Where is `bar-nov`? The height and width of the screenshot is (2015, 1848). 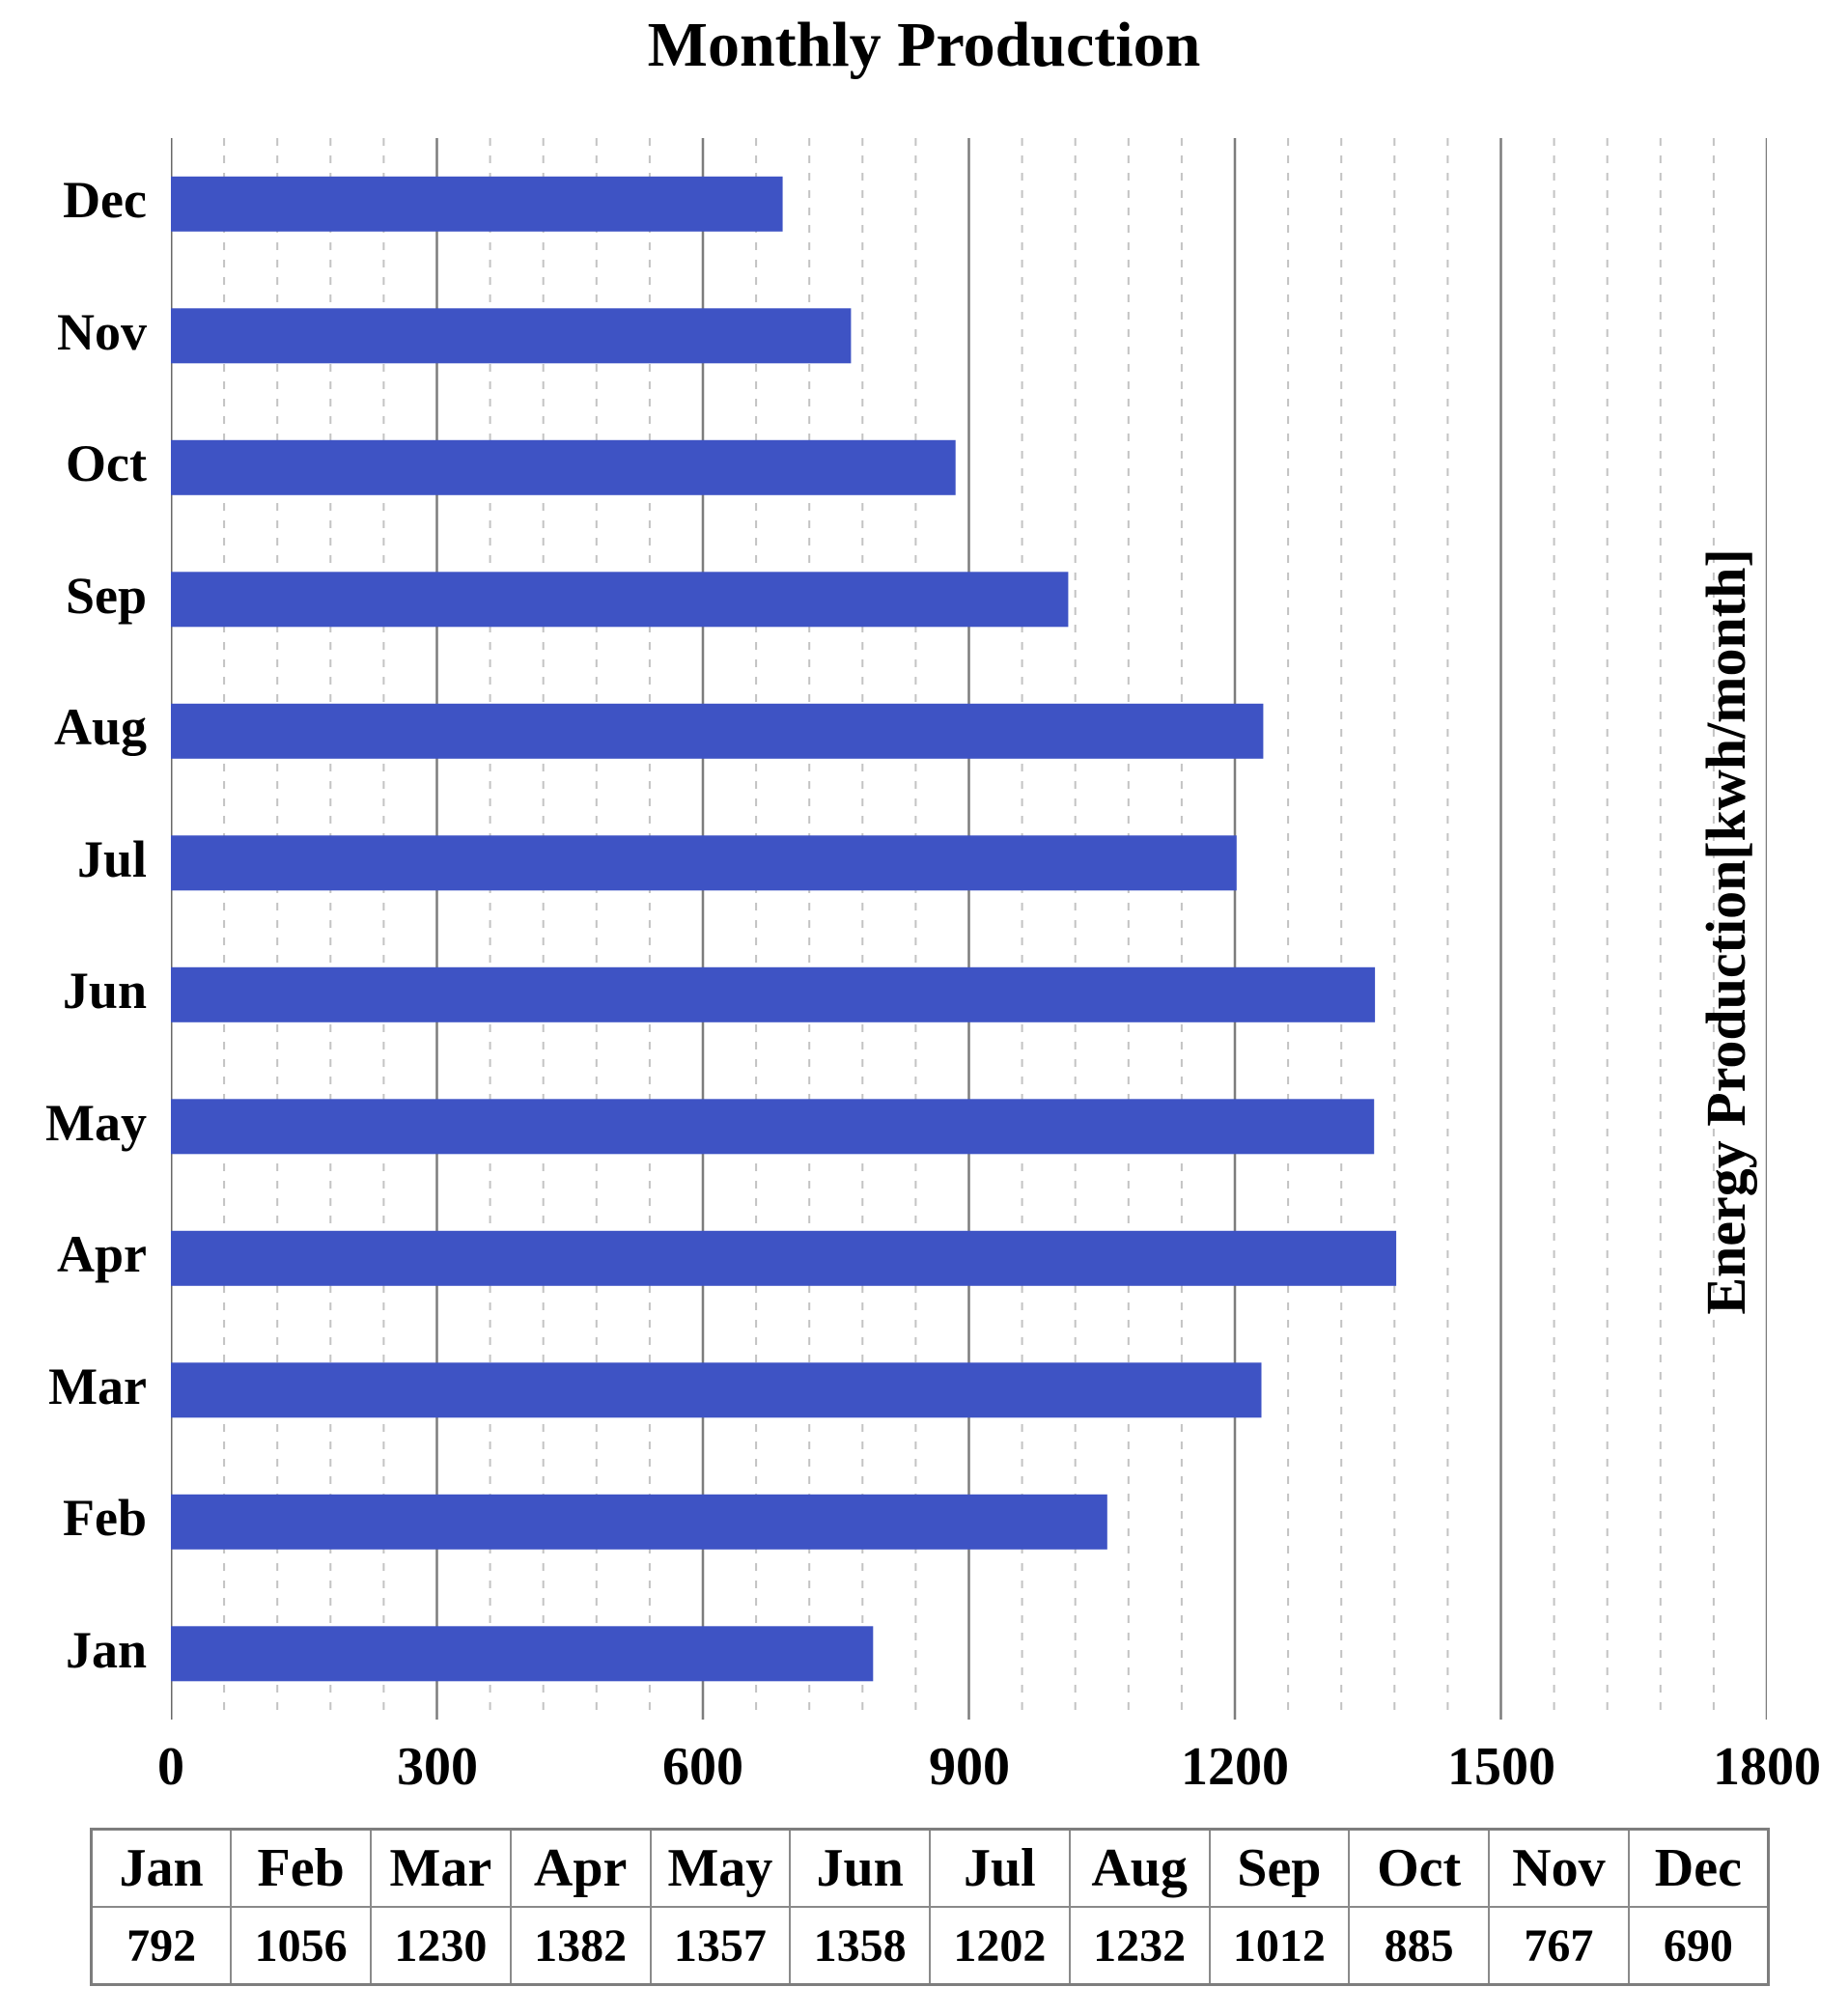
bar-nov is located at coordinates (512, 336).